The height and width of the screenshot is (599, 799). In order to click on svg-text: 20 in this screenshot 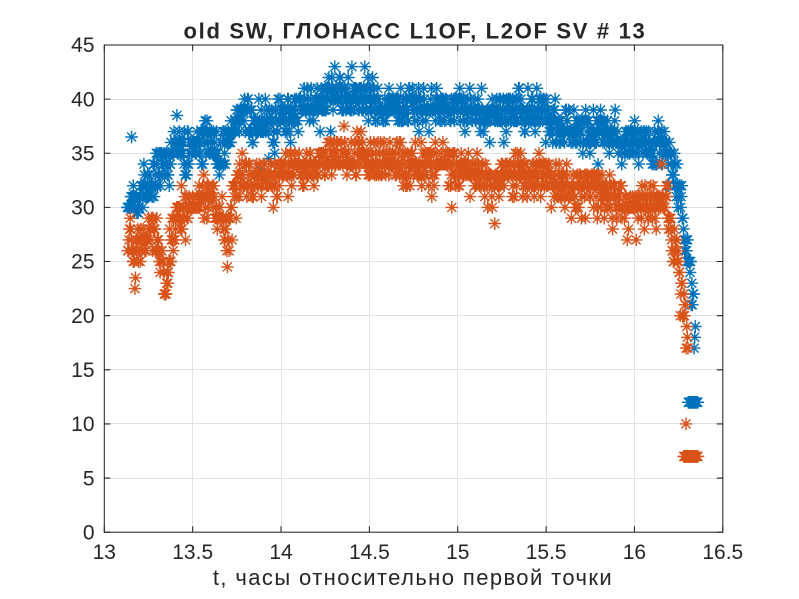, I will do `click(82, 316)`.